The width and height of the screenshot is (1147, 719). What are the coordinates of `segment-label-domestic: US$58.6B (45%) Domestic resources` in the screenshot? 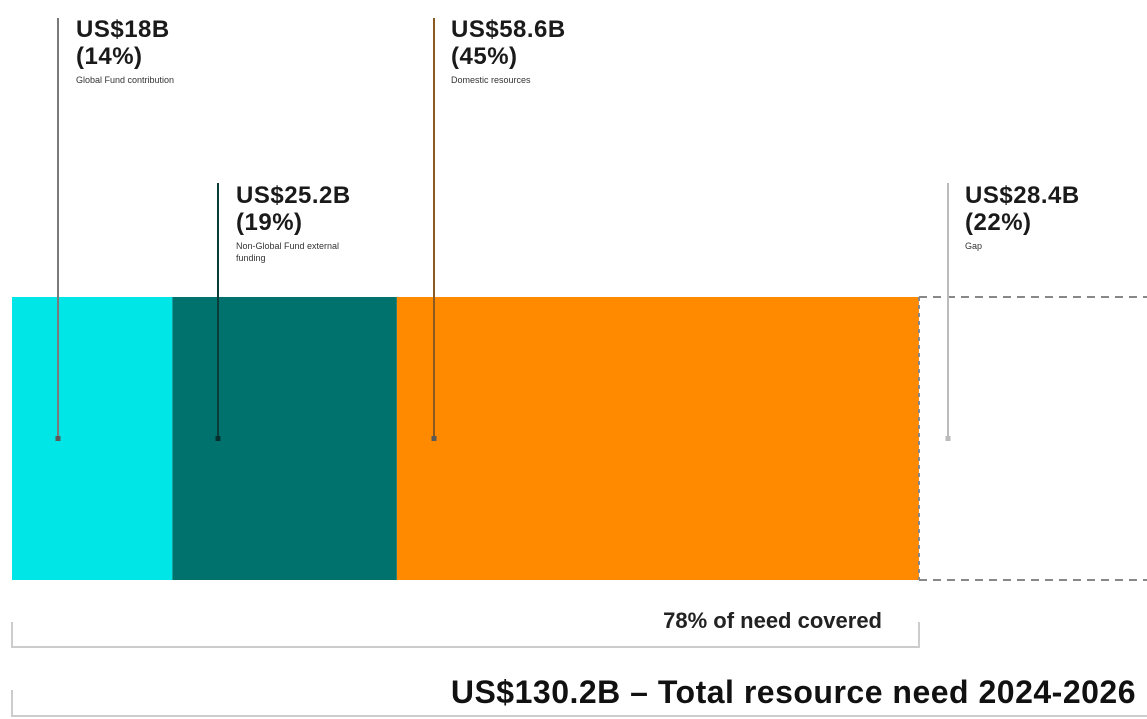 It's located at (508, 51).